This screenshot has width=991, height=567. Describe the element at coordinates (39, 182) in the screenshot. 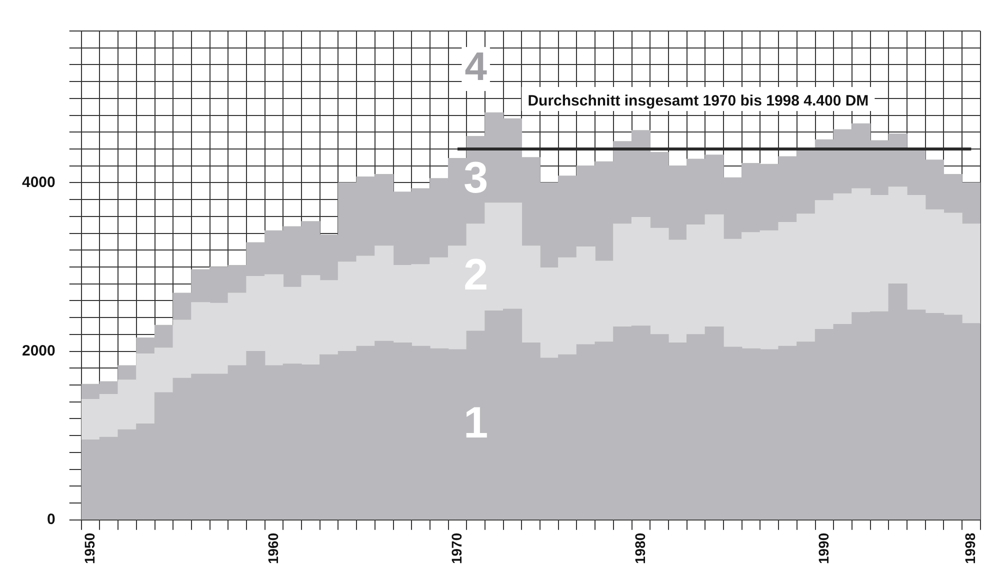

I see `y-tick-label: 4000` at that location.